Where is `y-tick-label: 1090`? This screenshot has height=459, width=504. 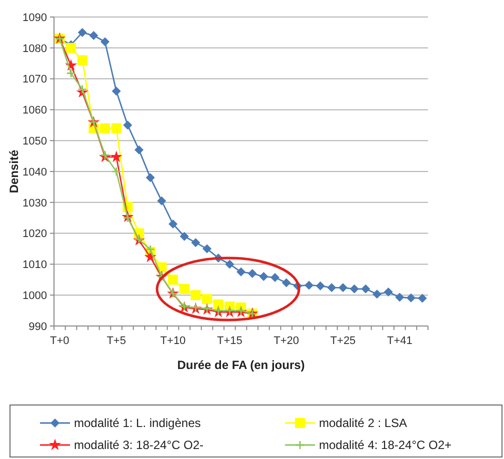
y-tick-label: 1090 is located at coordinates (34, 18).